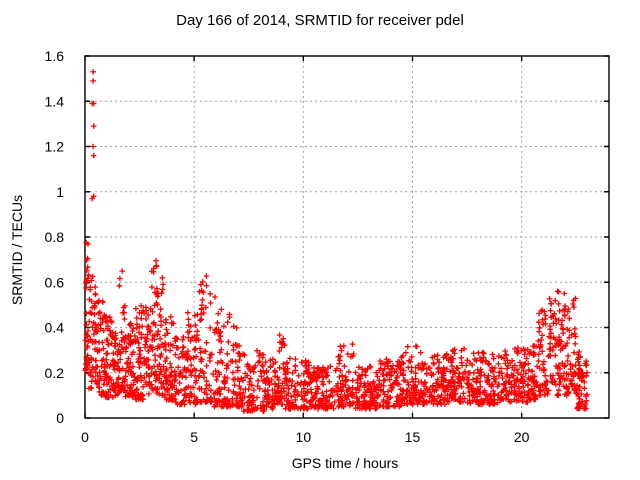 The image size is (640, 480). What do you see at coordinates (55, 101) in the screenshot?
I see `y-tick-label: 1.4` at bounding box center [55, 101].